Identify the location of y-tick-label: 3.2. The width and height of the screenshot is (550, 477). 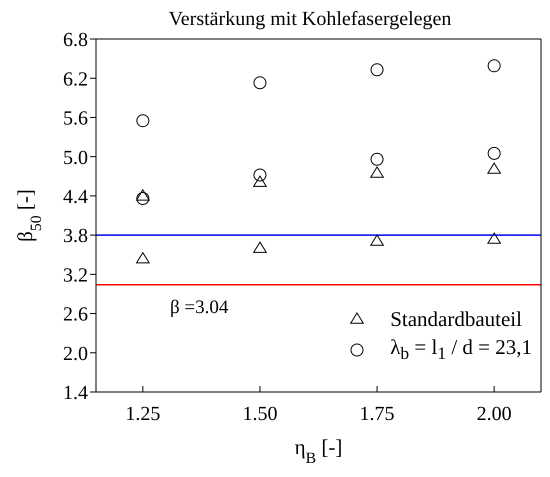
(75, 275).